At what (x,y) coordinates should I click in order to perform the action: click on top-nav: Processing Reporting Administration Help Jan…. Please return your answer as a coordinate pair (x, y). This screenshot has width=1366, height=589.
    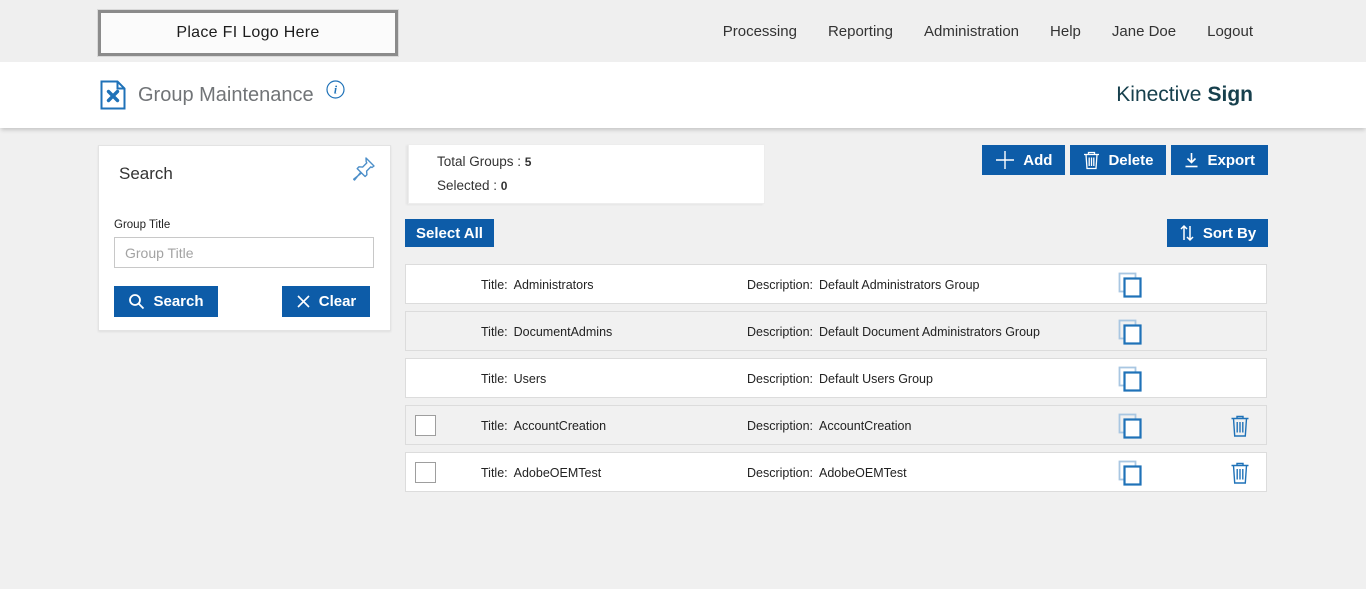
    Looking at the image, I should click on (988, 31).